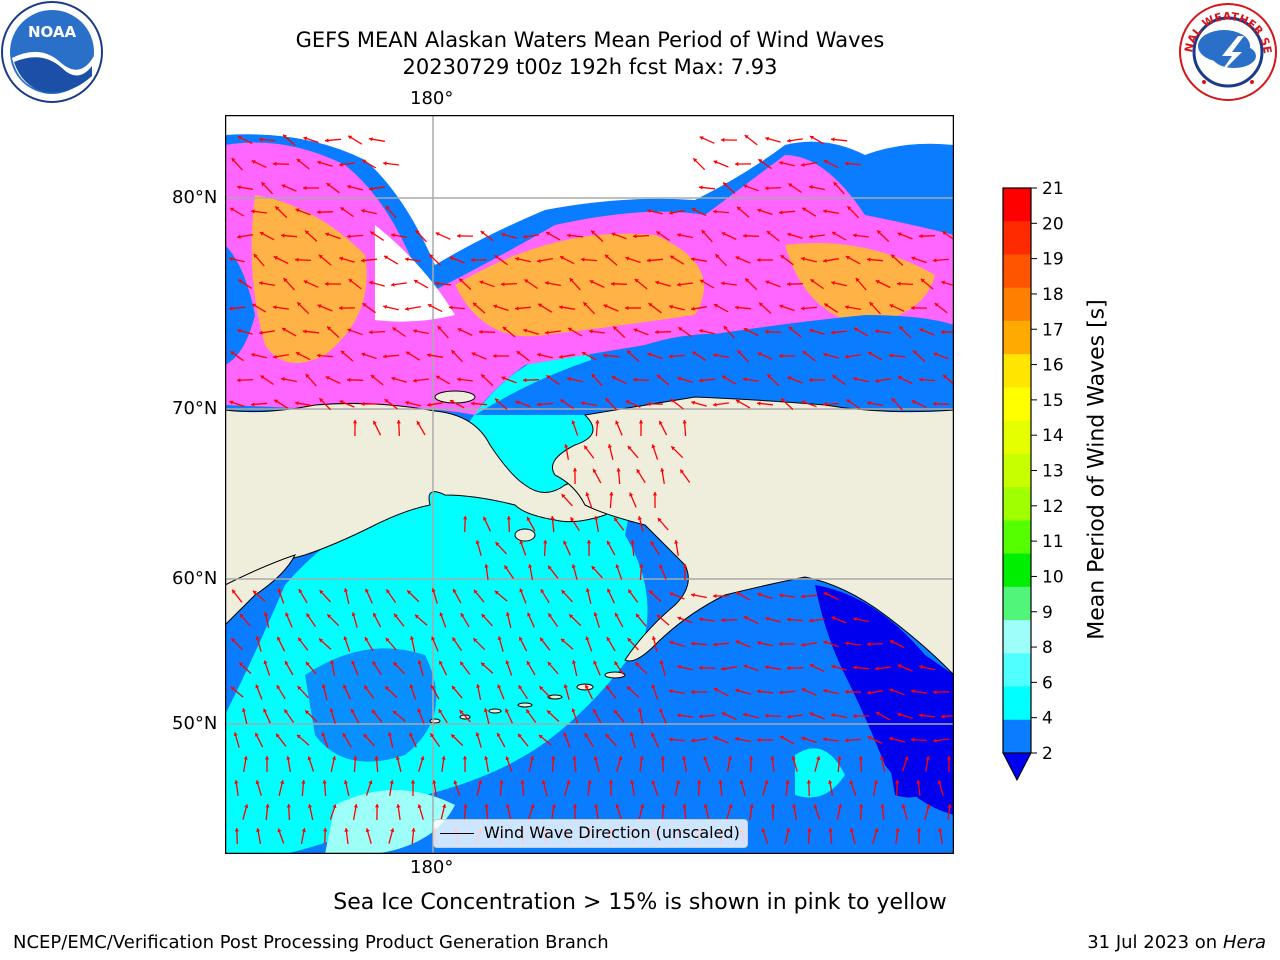  Describe the element at coordinates (1053, 436) in the screenshot. I see `colorbar-tick-label: 14` at that location.